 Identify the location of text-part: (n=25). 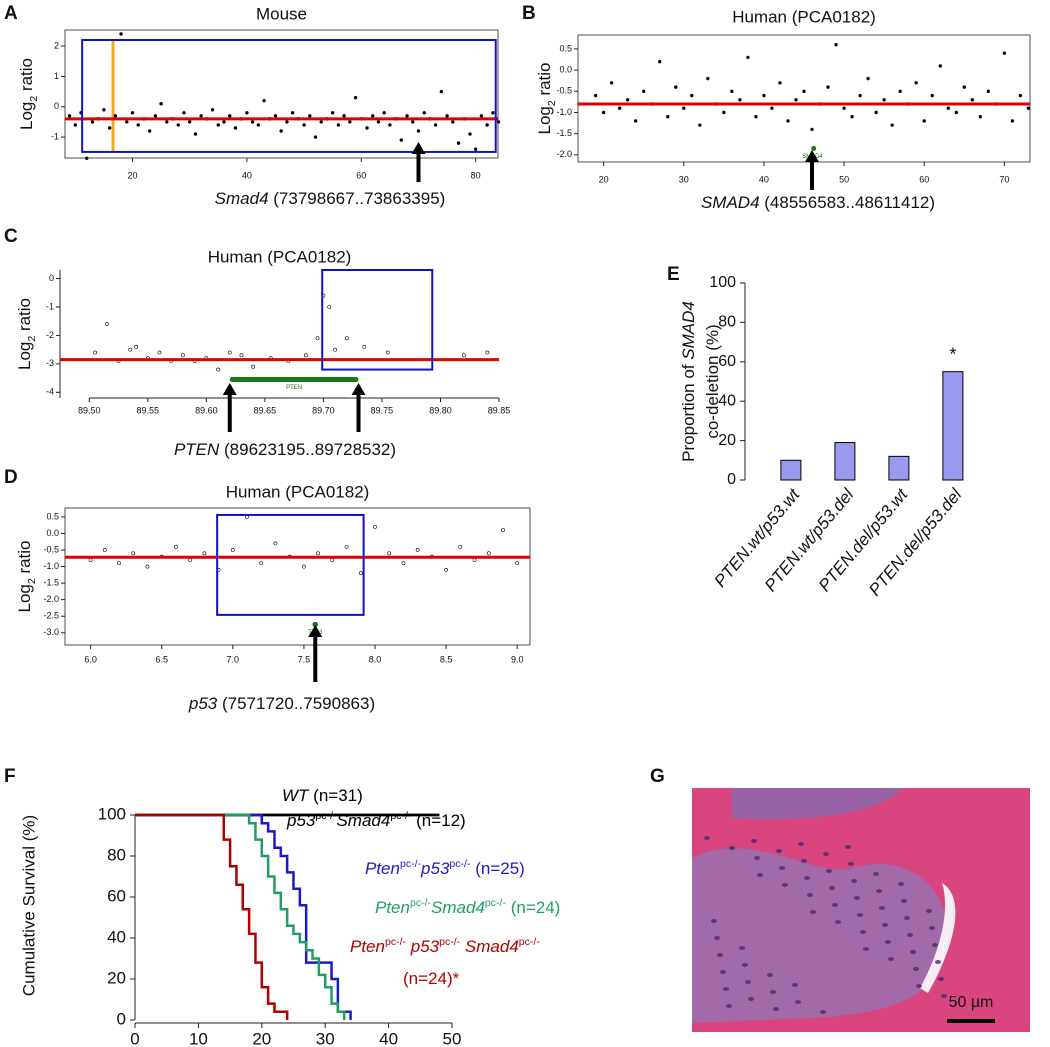
(497, 868).